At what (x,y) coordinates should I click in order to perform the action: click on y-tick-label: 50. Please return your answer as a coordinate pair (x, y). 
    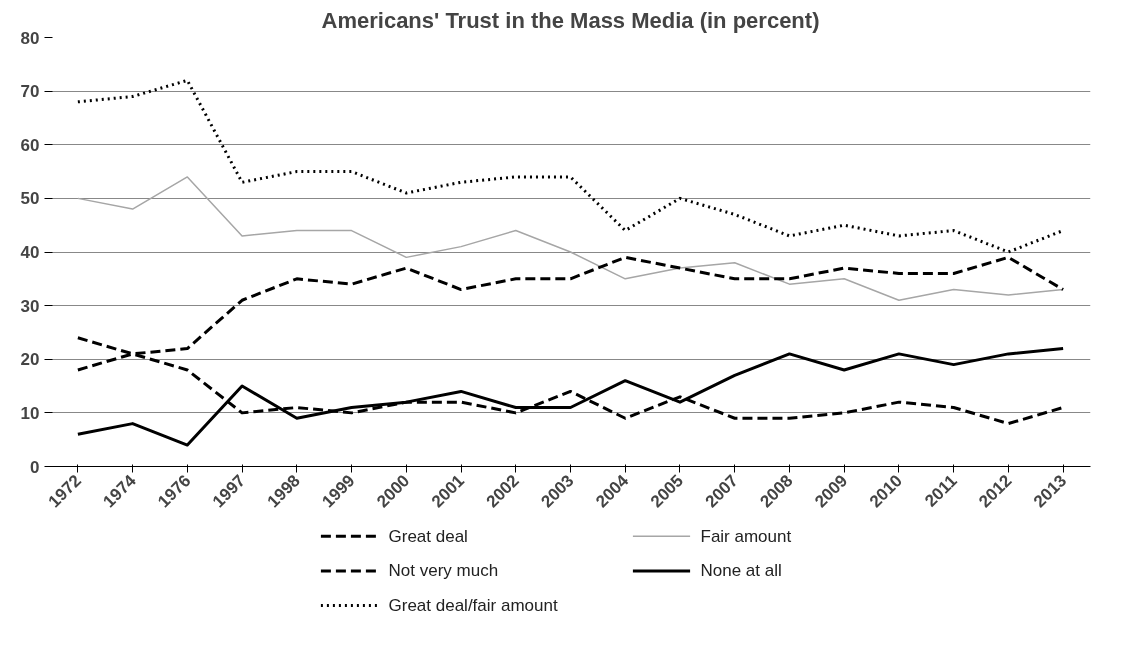
    Looking at the image, I should click on (30, 199).